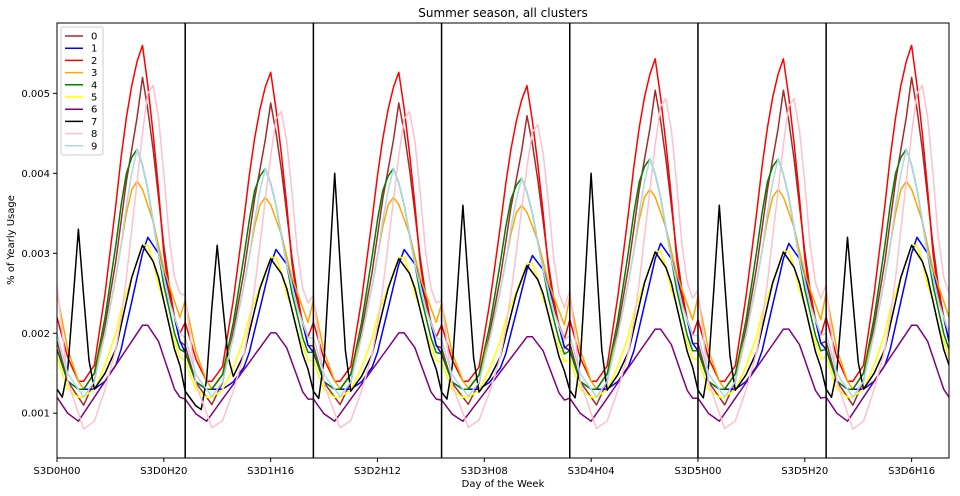 The height and width of the screenshot is (496, 960). What do you see at coordinates (56, 471) in the screenshot?
I see `x-tick-label: S3D0H00` at bounding box center [56, 471].